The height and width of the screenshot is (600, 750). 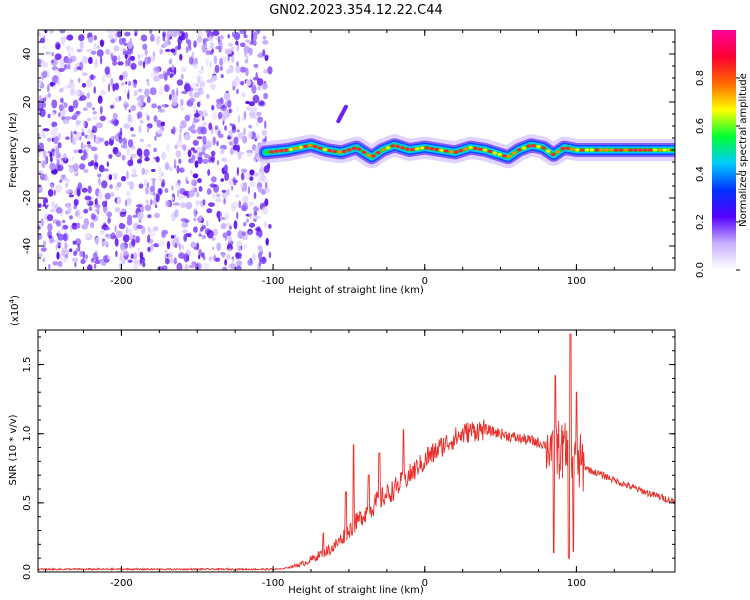 I want to click on y-tick-label: 0.0, so click(x=27, y=572).